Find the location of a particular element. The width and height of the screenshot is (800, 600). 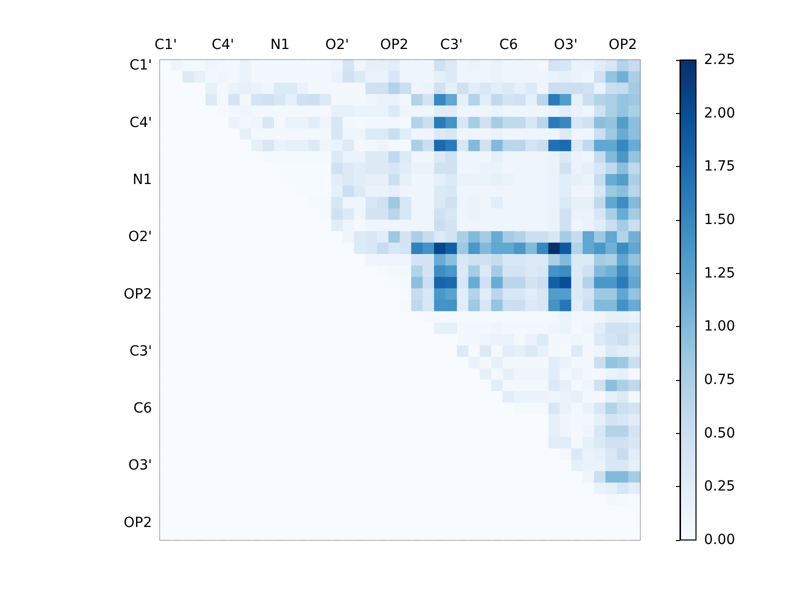

x-tick-label: C6 is located at coordinates (508, 45).